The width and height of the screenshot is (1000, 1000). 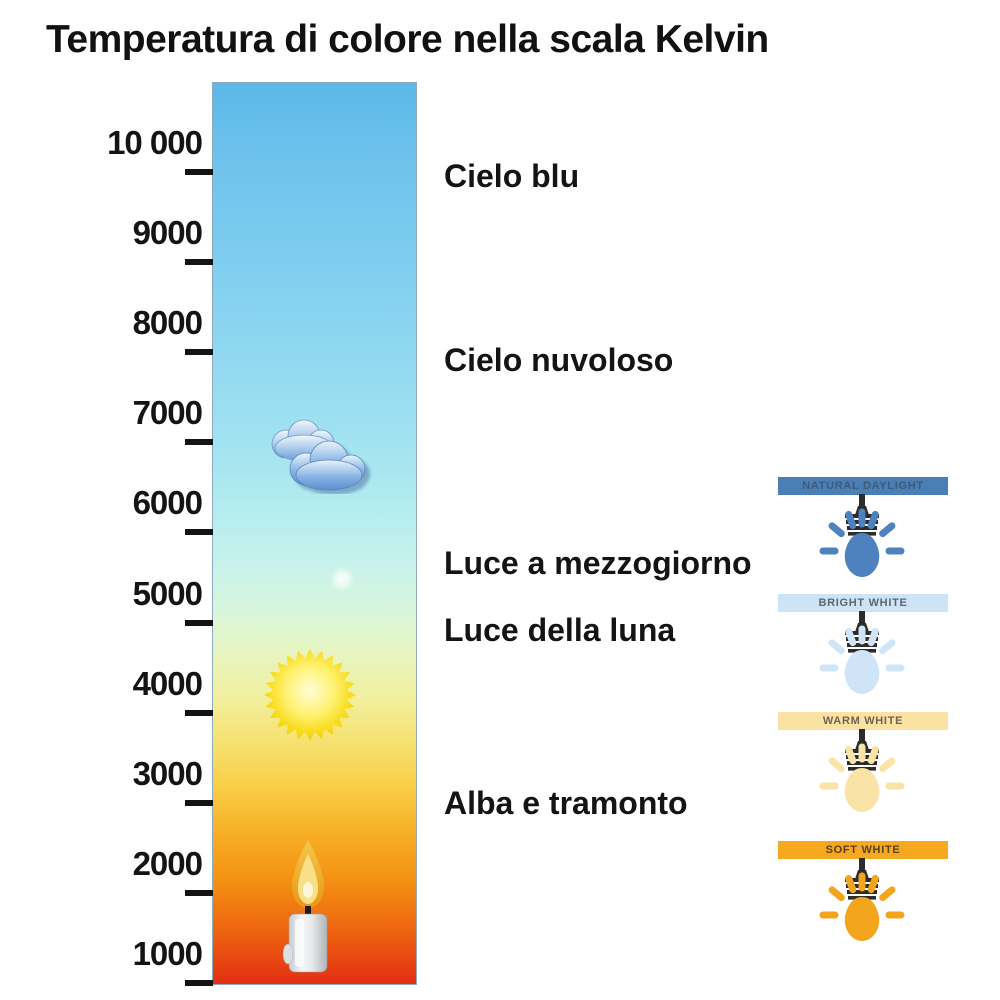 I want to click on bulb-banner-soft-white: SOFT WHITE, so click(x=863, y=850).